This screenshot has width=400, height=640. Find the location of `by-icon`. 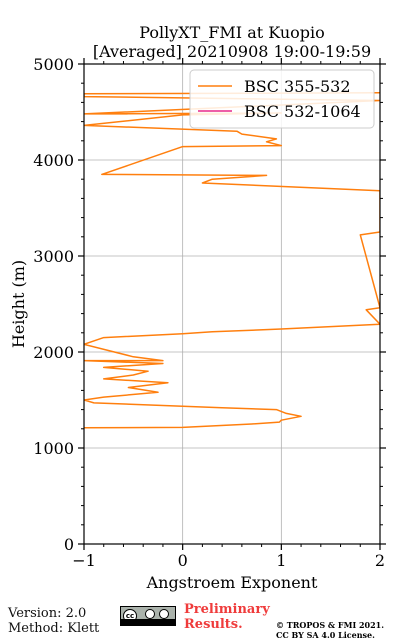

by-icon is located at coordinates (150, 614).